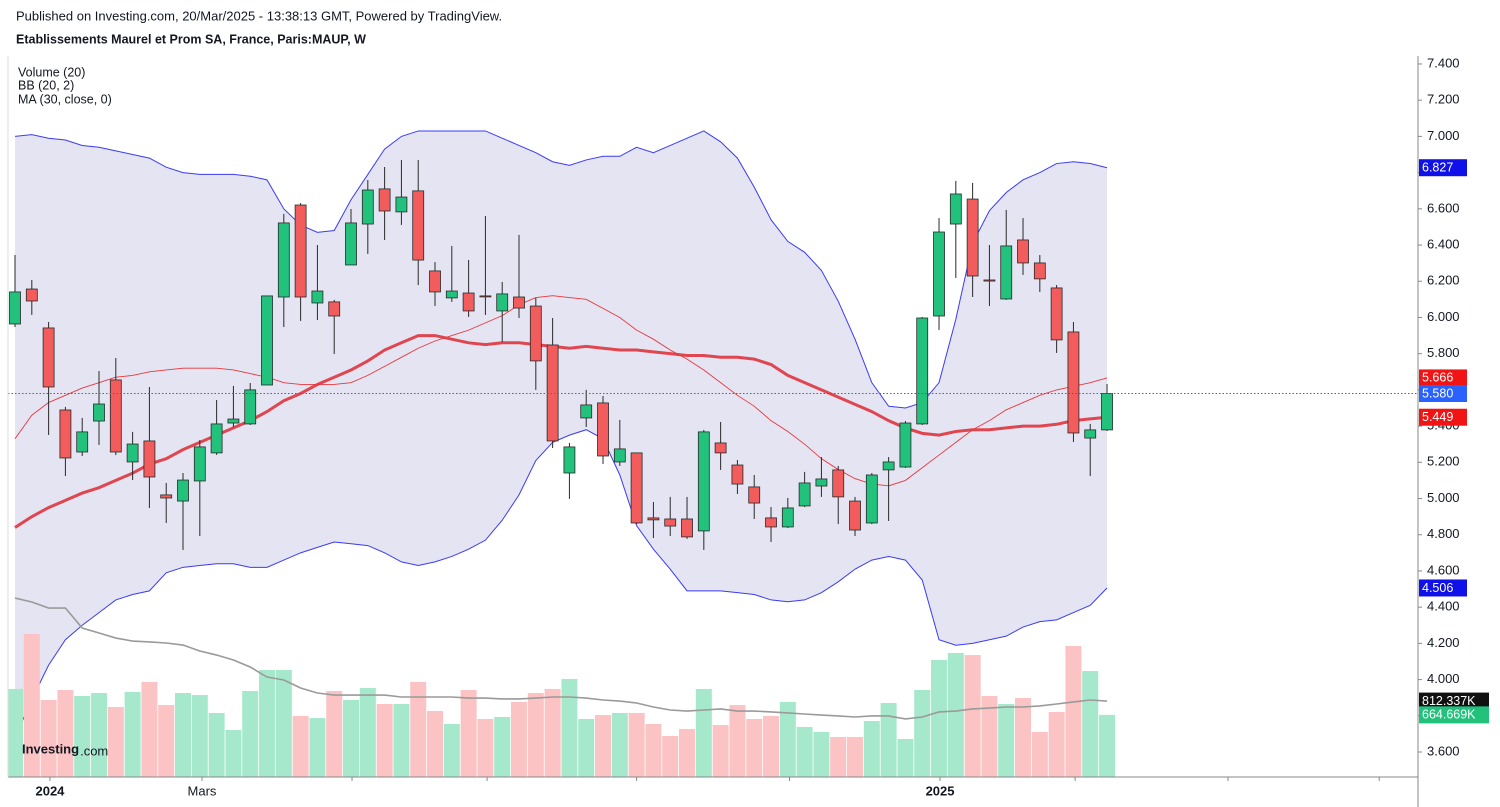 The width and height of the screenshot is (1500, 807). Describe the element at coordinates (1443, 316) in the screenshot. I see `y-tick-label: 6.000` at that location.